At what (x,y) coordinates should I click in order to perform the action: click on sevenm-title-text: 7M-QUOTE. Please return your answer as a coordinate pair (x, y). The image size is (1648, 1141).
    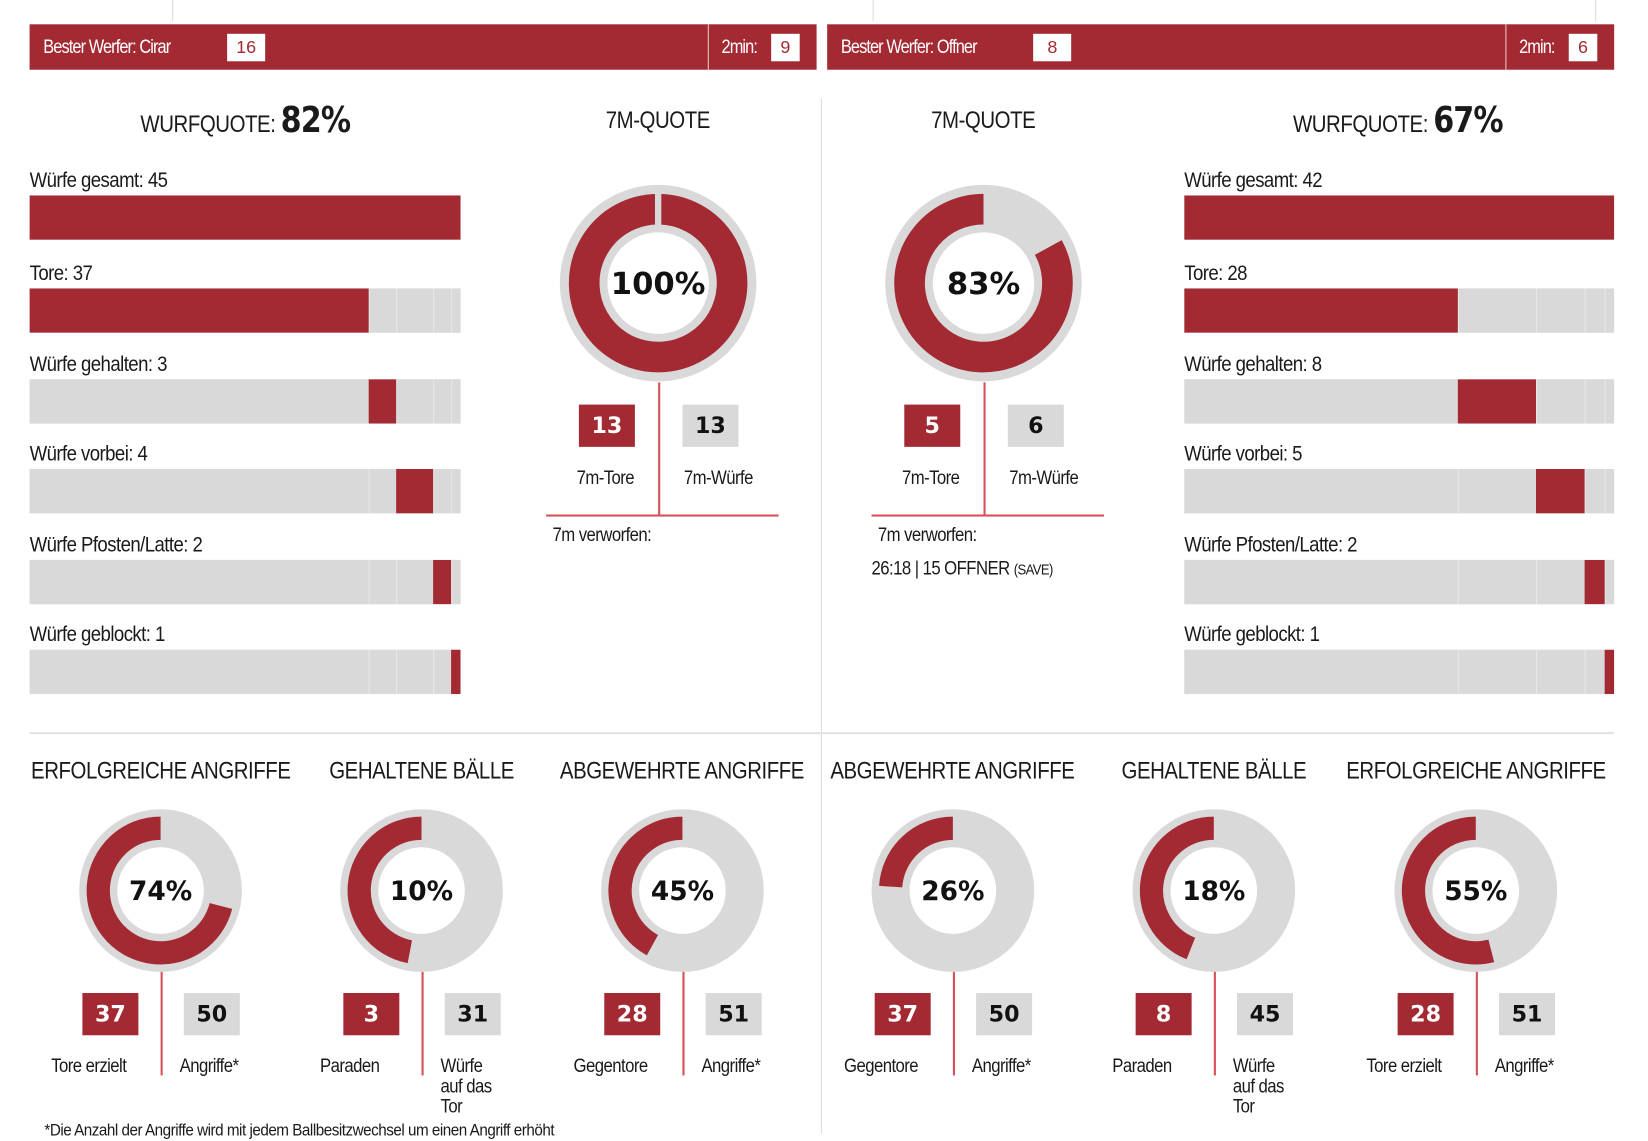
    Looking at the image, I should click on (983, 119).